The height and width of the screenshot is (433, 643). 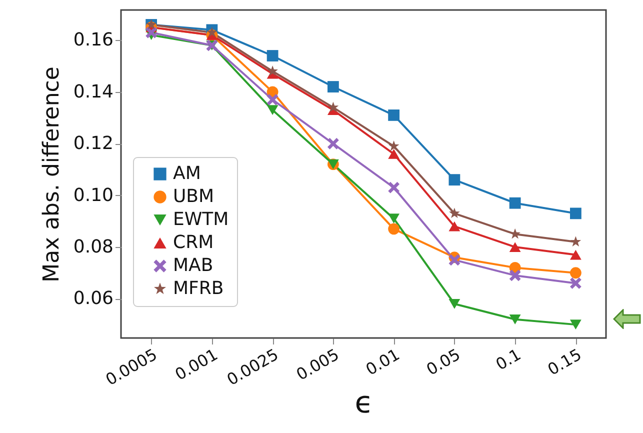 What do you see at coordinates (93, 299) in the screenshot?
I see `y-tick-label: 0.06` at bounding box center [93, 299].